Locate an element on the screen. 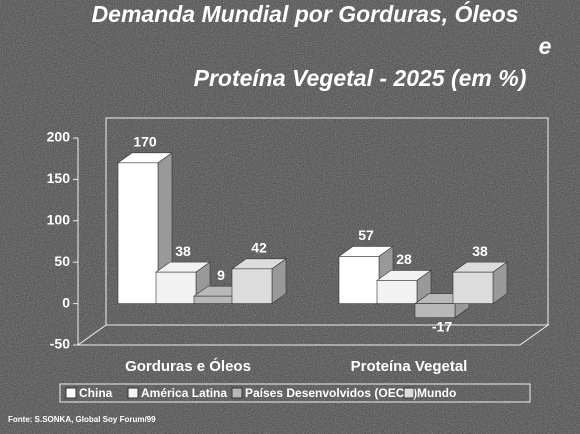  y-tick-label: 50 is located at coordinates (62, 261).